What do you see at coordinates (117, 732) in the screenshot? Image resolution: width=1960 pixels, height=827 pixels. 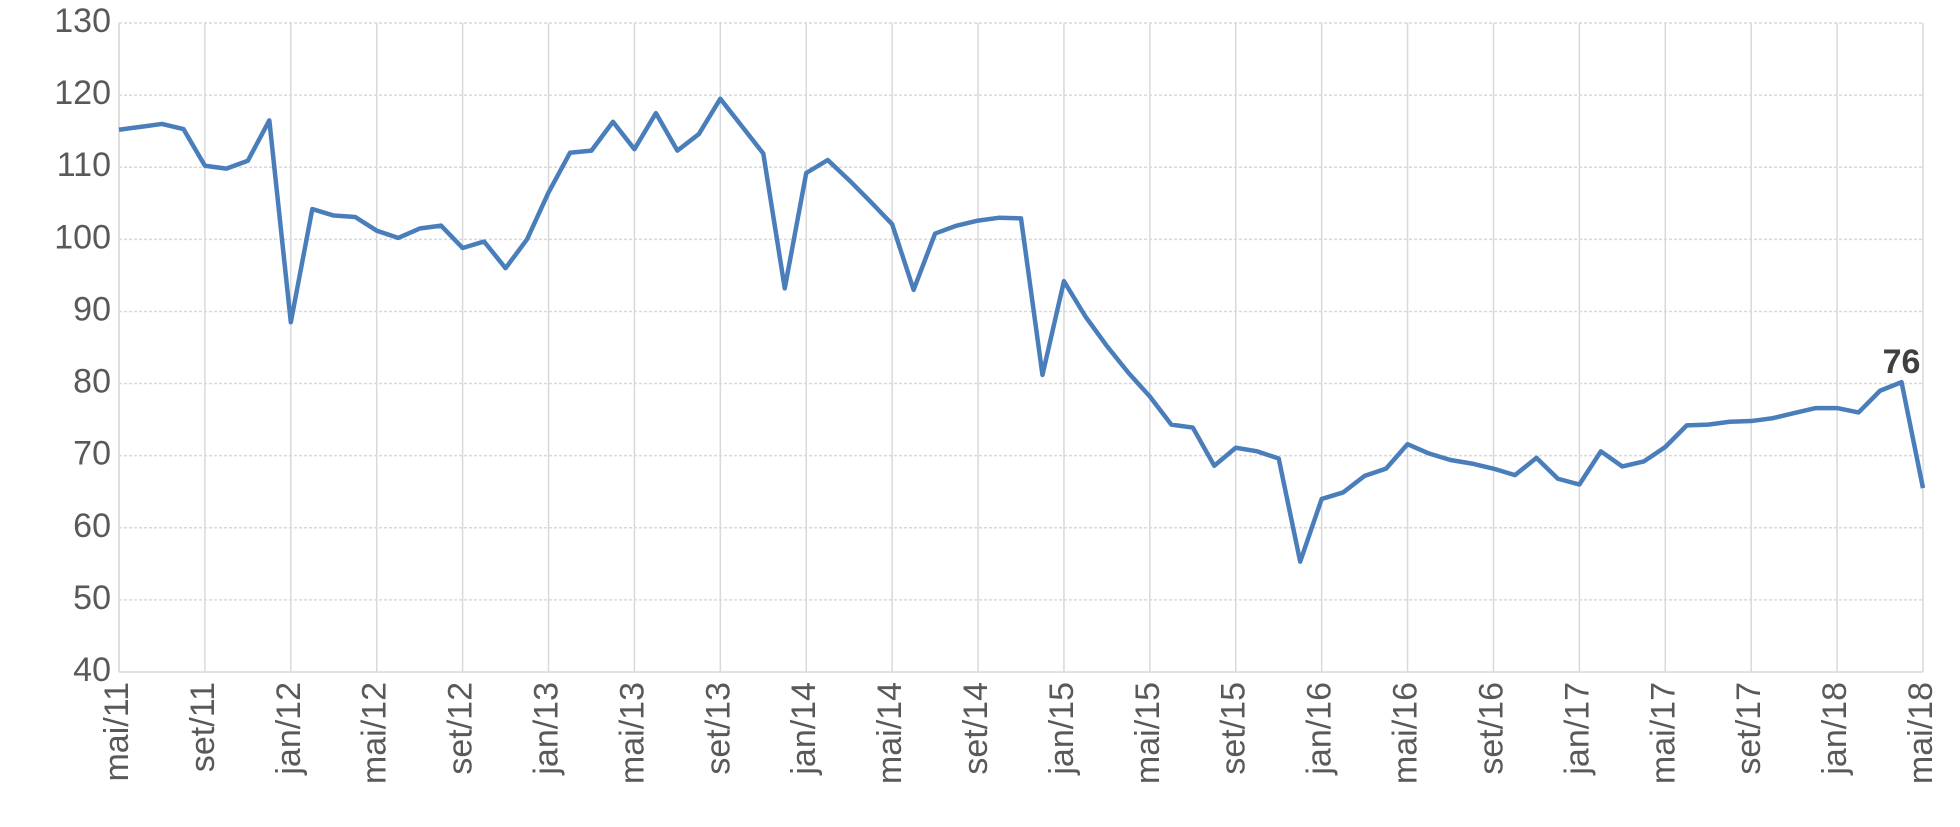 I see `x-tick-label: mai/11` at bounding box center [117, 732].